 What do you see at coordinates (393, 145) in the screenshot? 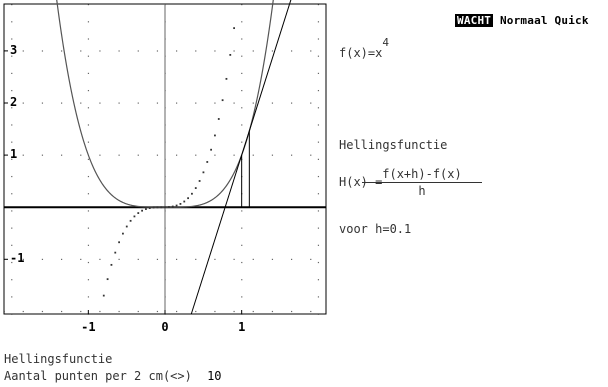
I see `section-title: Hellingsfunctie` at bounding box center [393, 145].